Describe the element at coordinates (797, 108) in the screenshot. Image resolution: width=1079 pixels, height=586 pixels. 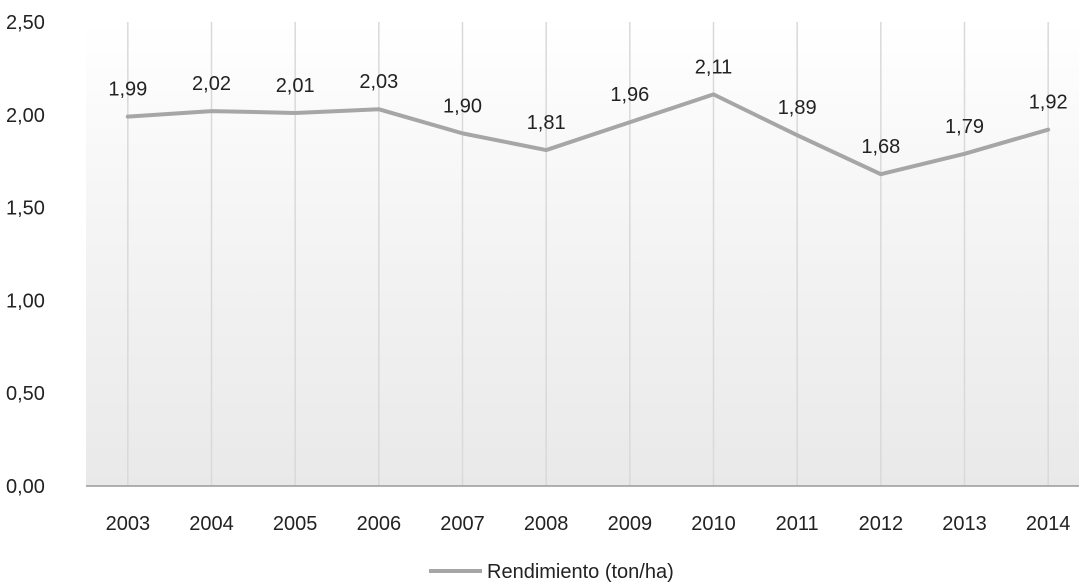
I see `data-label: 1,89` at that location.